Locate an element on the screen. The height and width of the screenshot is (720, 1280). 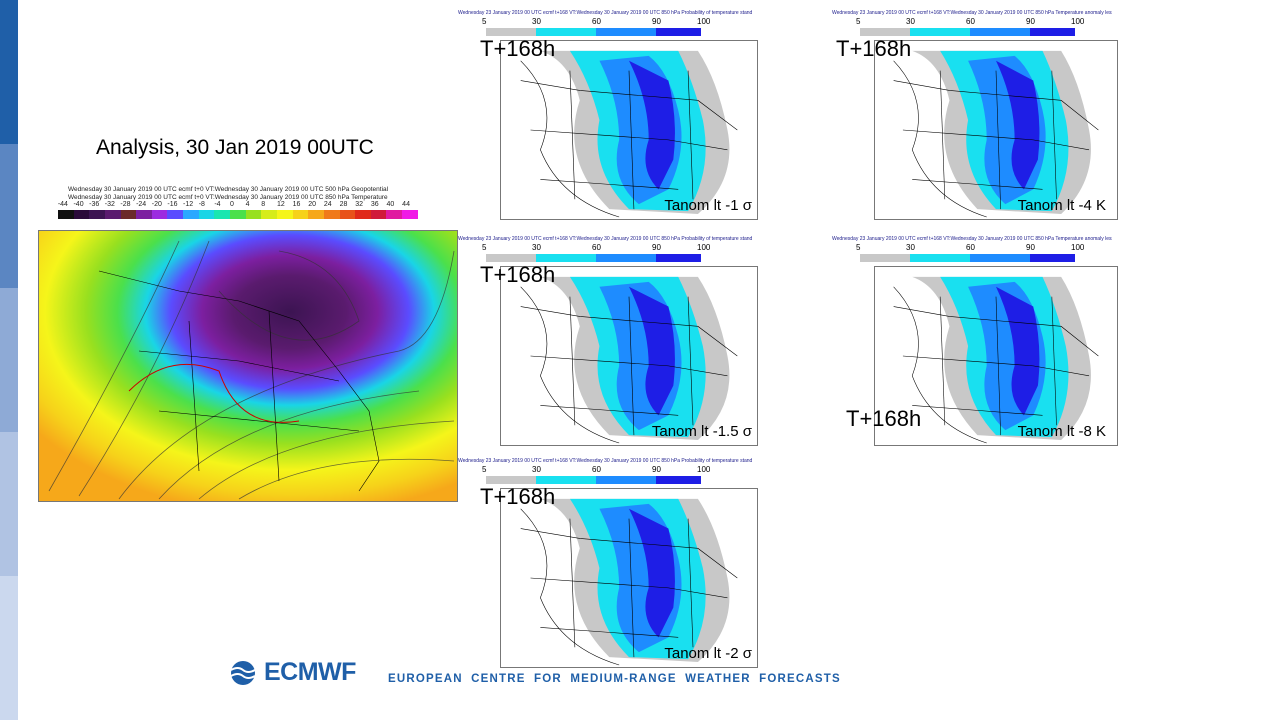
colorbar-tick-label: -24 is located at coordinates (141, 204).